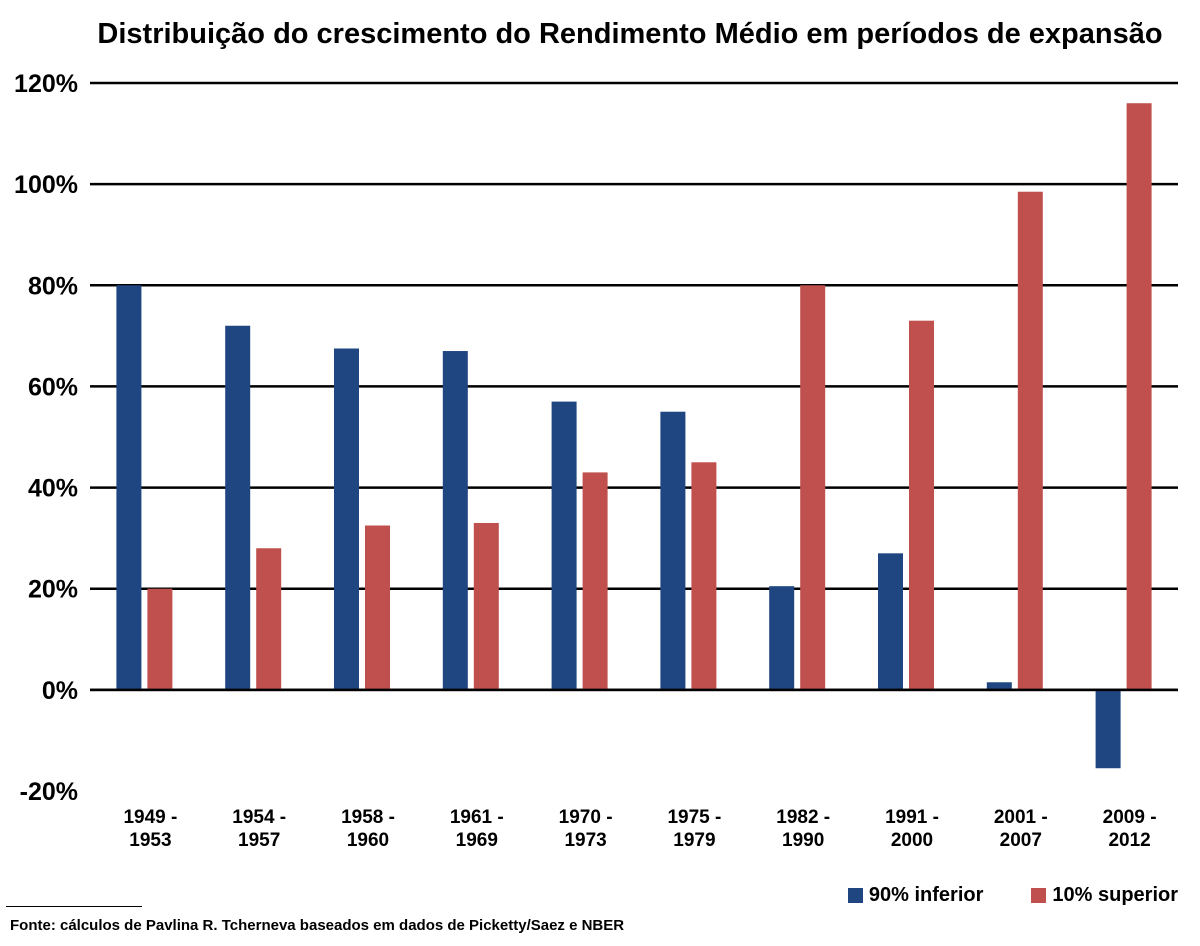 Image resolution: width=1200 pixels, height=946 pixels. What do you see at coordinates (694, 840) in the screenshot?
I see `x-category-label: 1979` at bounding box center [694, 840].